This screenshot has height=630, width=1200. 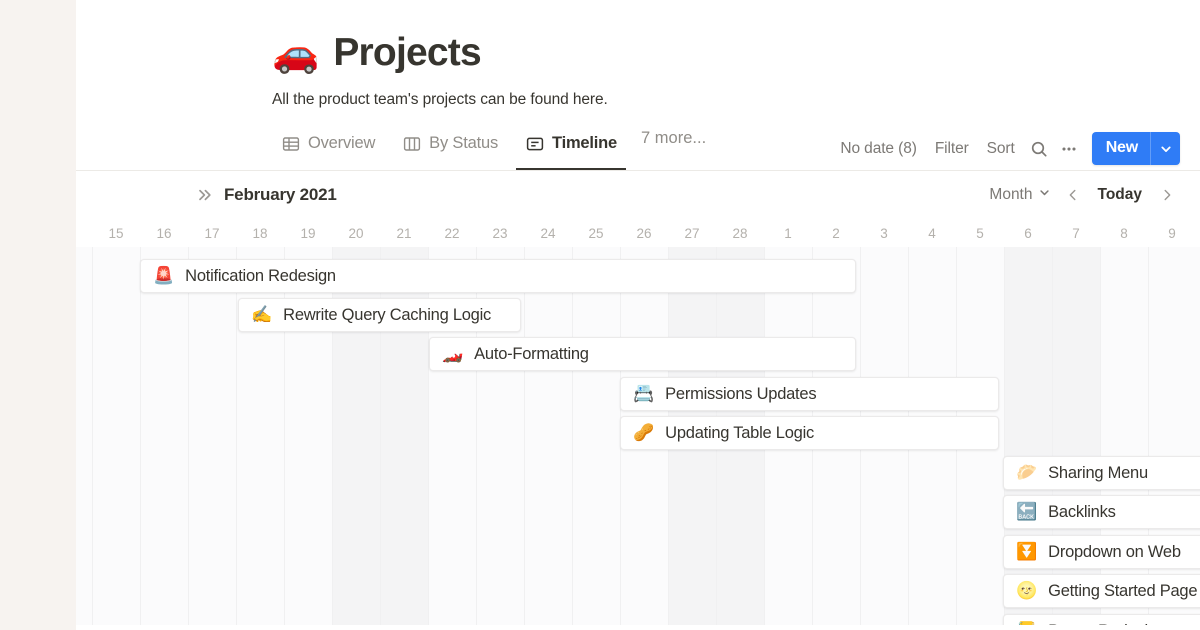 I want to click on timeline-topbar: February 2021 Month, so click(x=638, y=195).